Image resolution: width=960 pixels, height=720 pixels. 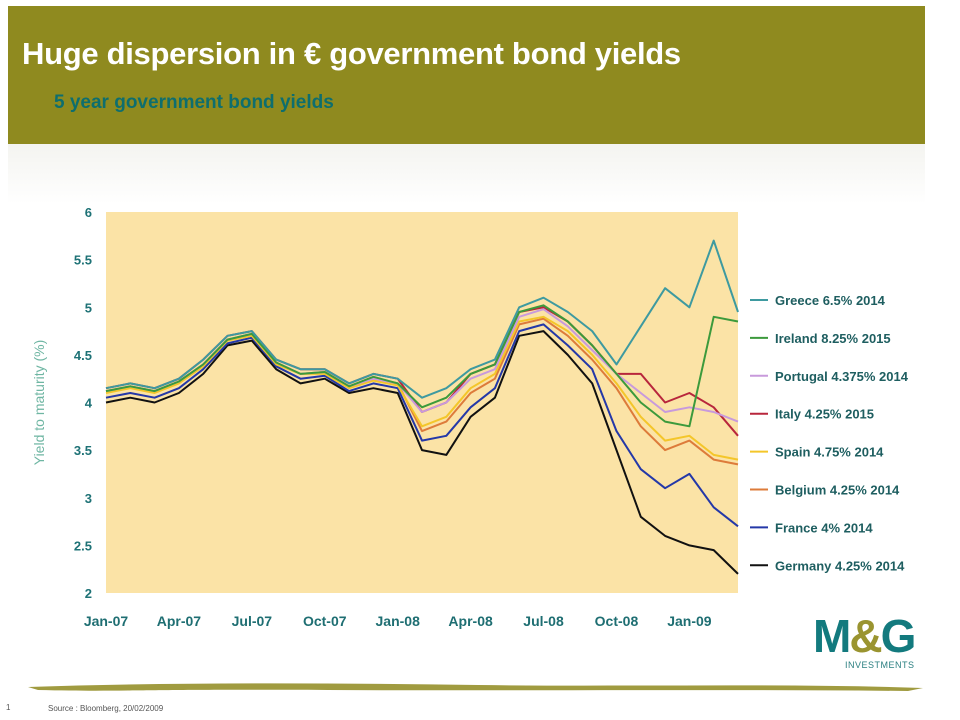 I want to click on legend-entry: Belgium 4.25% 2014, so click(x=837, y=490).